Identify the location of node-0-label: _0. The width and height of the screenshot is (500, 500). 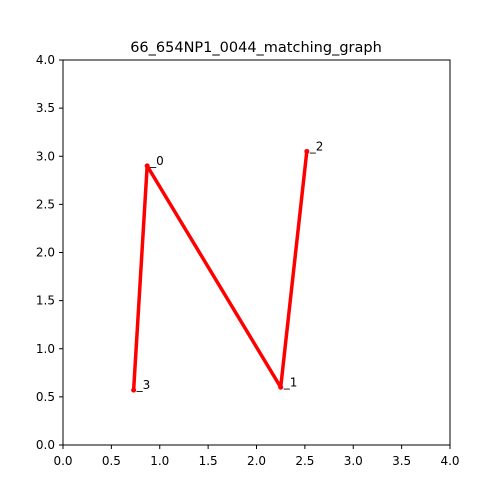
(156, 161).